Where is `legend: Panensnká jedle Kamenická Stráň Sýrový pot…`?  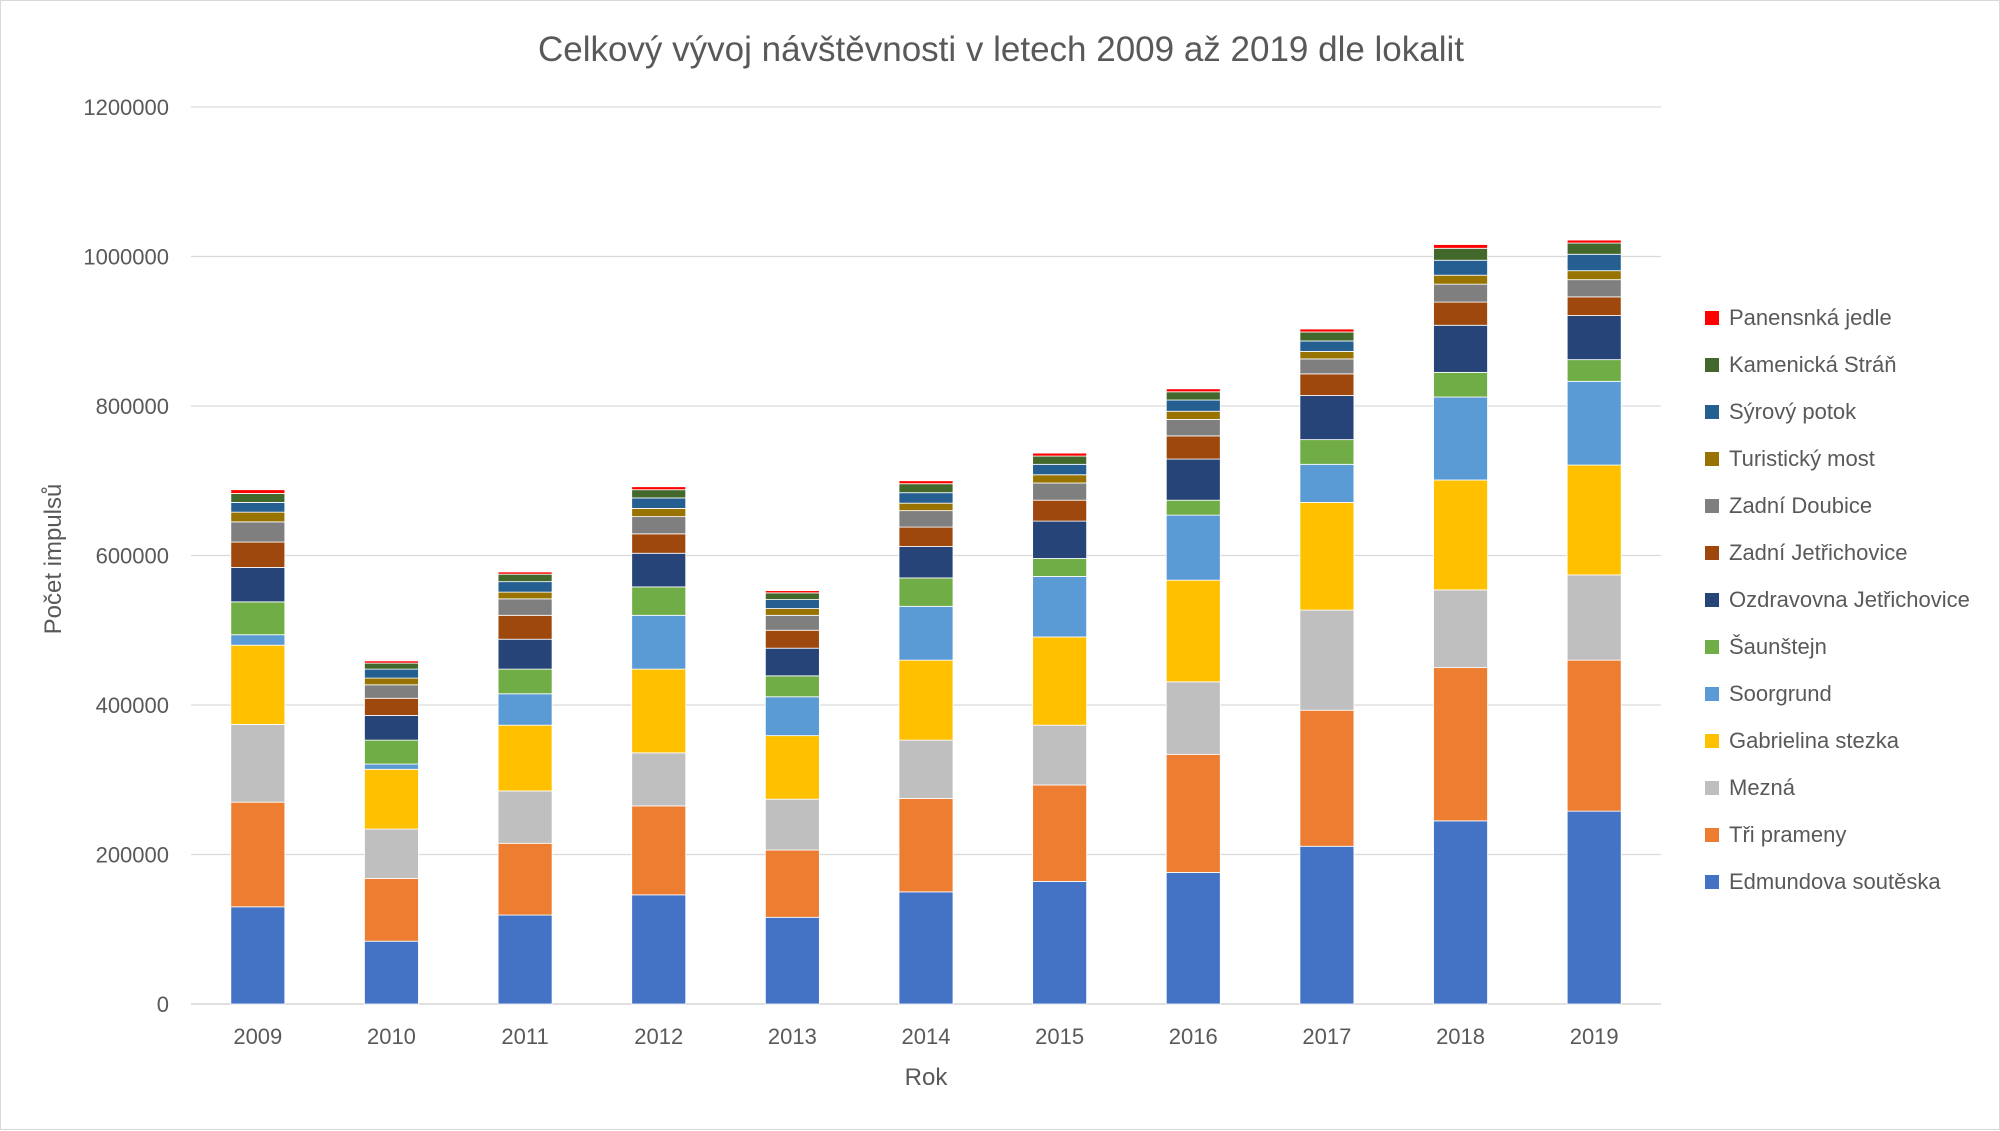
legend: Panensnká jedle Kamenická Stráň Sýrový pot… is located at coordinates (1837, 599).